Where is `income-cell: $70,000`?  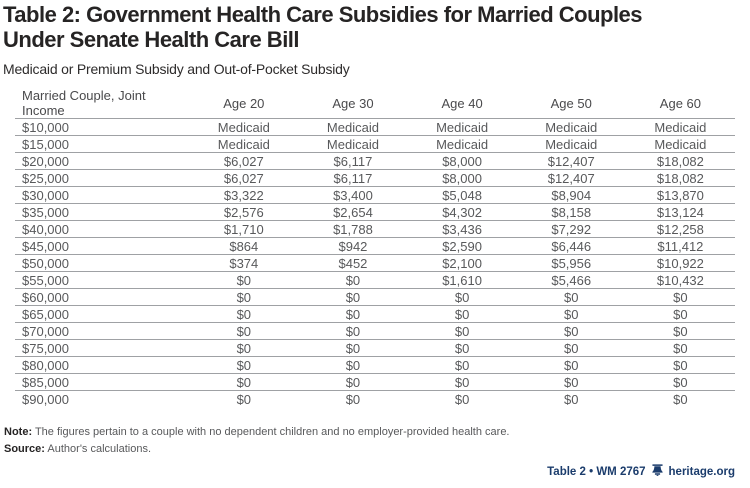 income-cell: $70,000 is located at coordinates (102, 331).